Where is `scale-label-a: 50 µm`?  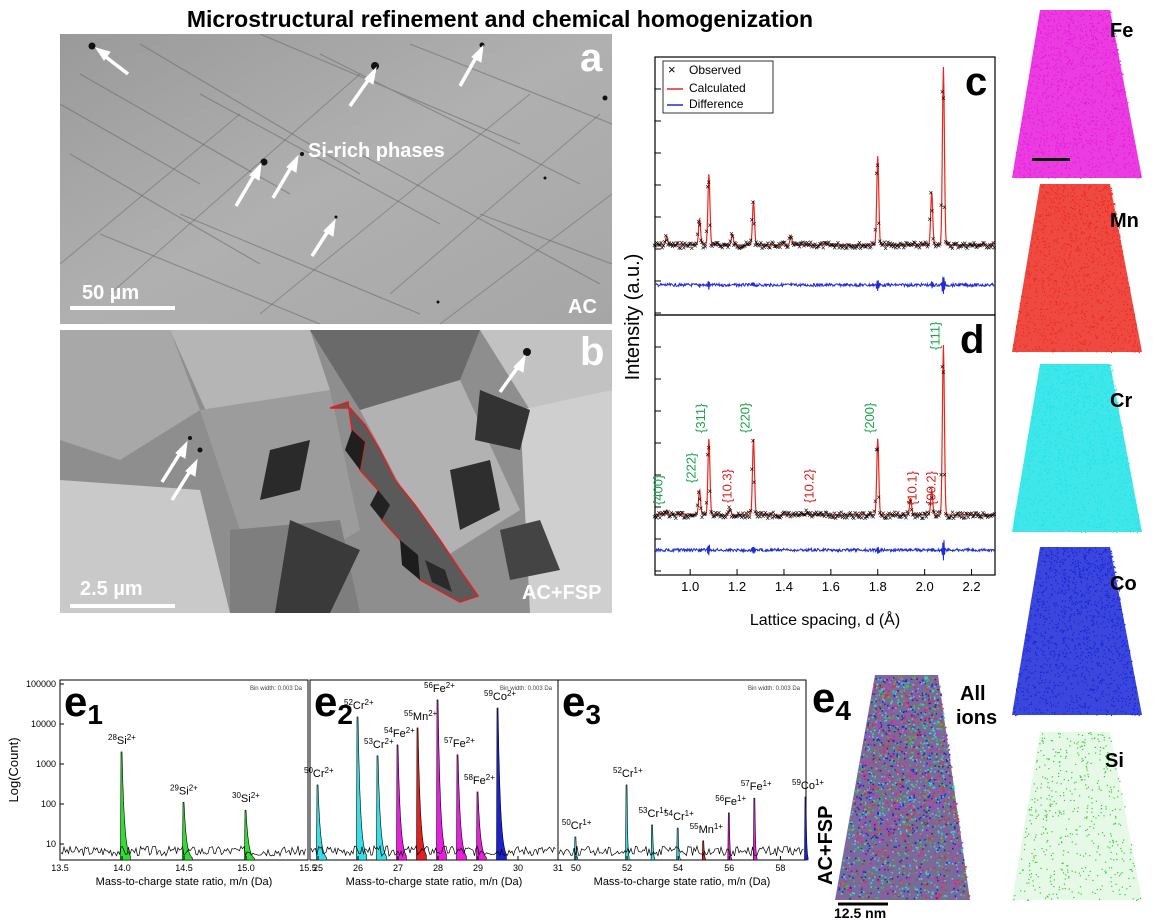
scale-label-a: 50 µm is located at coordinates (111, 293).